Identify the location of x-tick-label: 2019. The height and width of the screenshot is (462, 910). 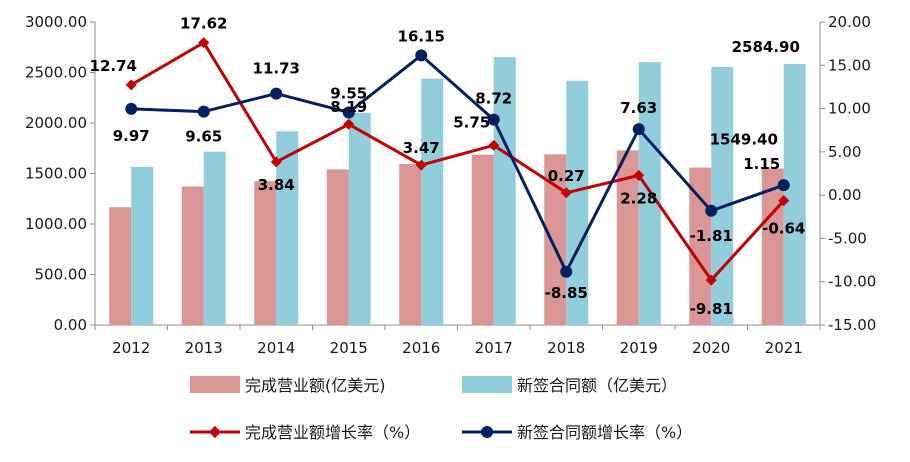
(639, 348).